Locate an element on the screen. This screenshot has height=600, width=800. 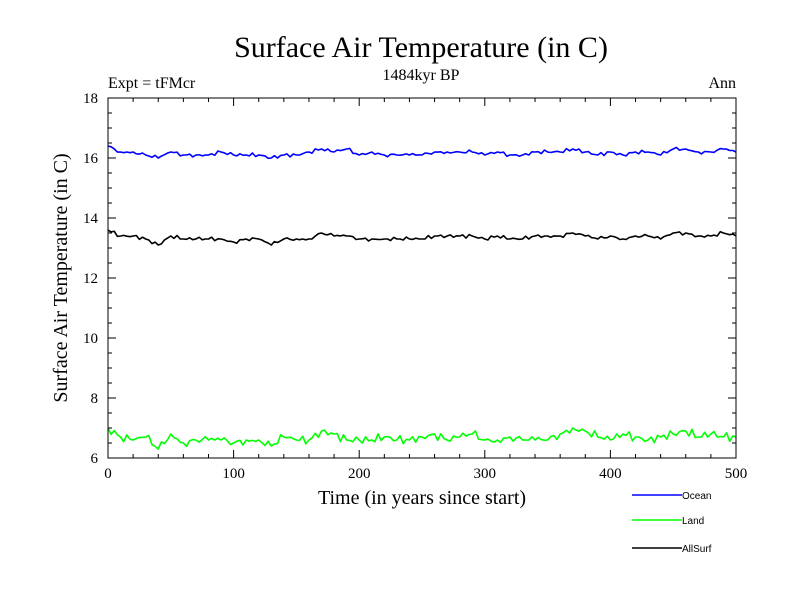
legend: Ocean Land AllSurf is located at coordinates (672, 523).